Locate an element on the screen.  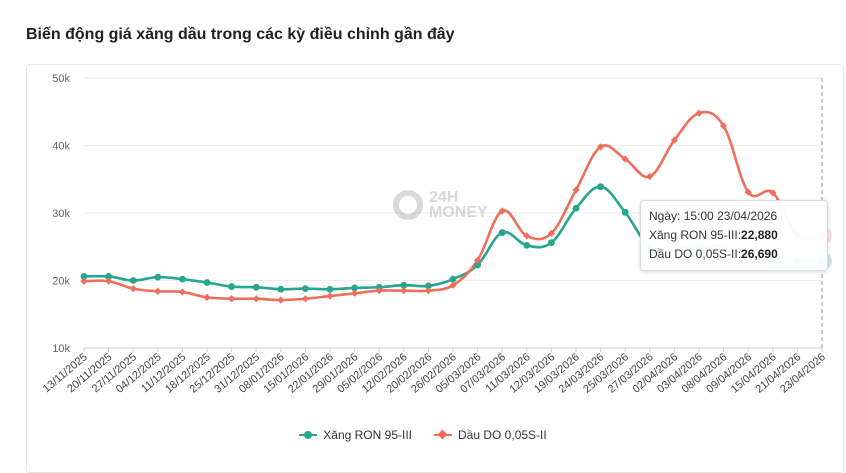
y-tick-label: 40k is located at coordinates (61, 147).